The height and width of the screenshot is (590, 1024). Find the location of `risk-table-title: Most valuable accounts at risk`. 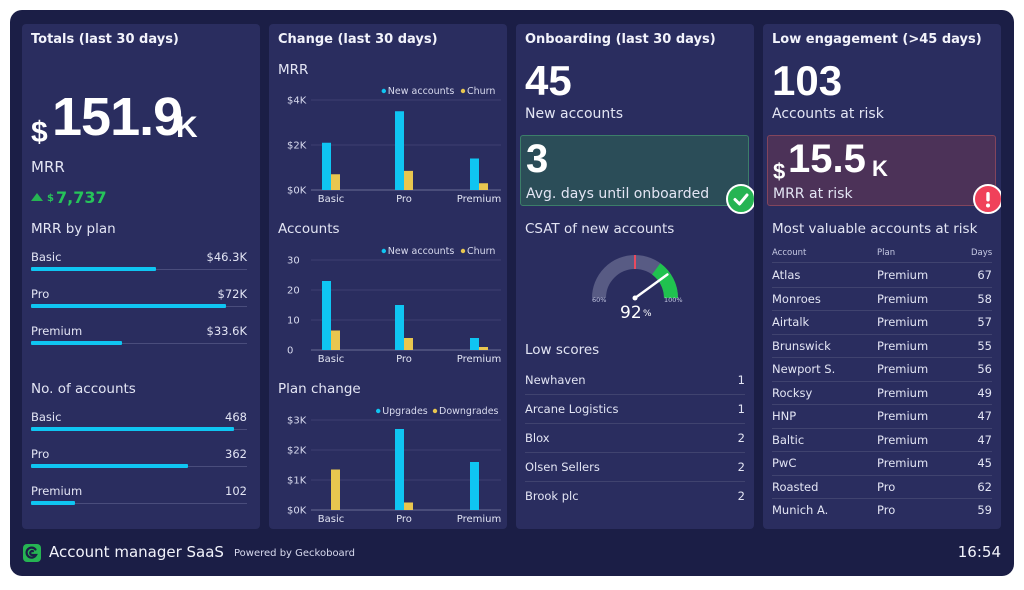

risk-table-title: Most valuable accounts at risk is located at coordinates (875, 229).